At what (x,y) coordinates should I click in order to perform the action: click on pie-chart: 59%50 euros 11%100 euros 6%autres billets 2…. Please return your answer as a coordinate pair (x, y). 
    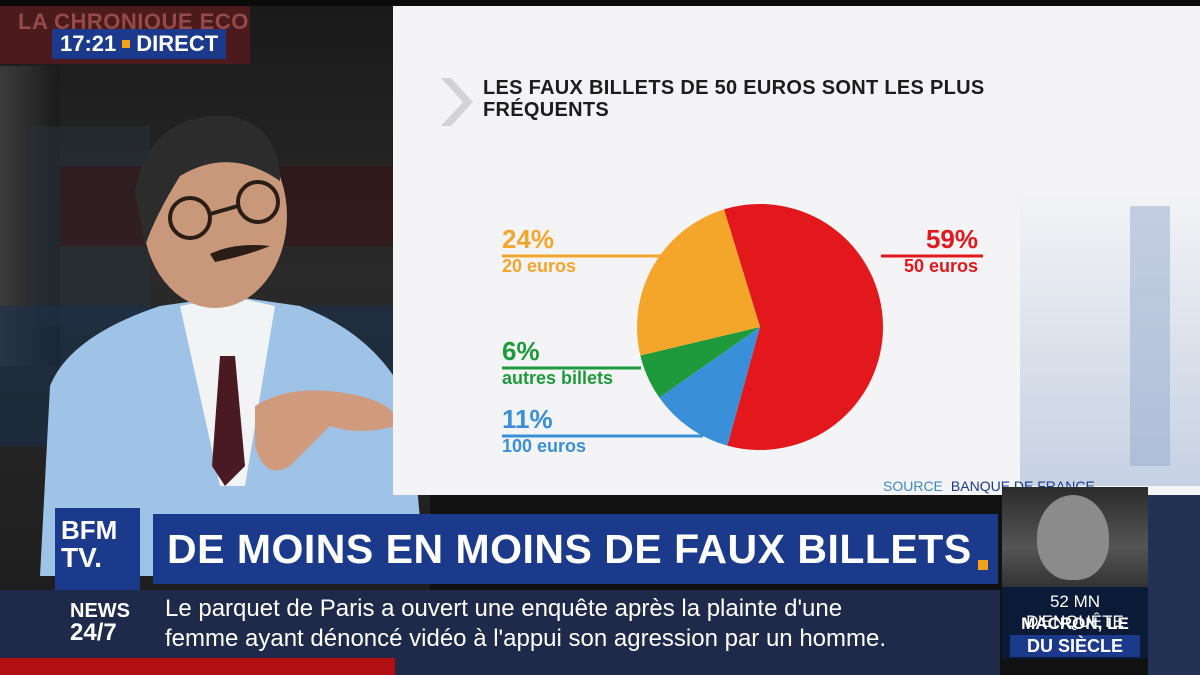
    Looking at the image, I should click on (742, 330).